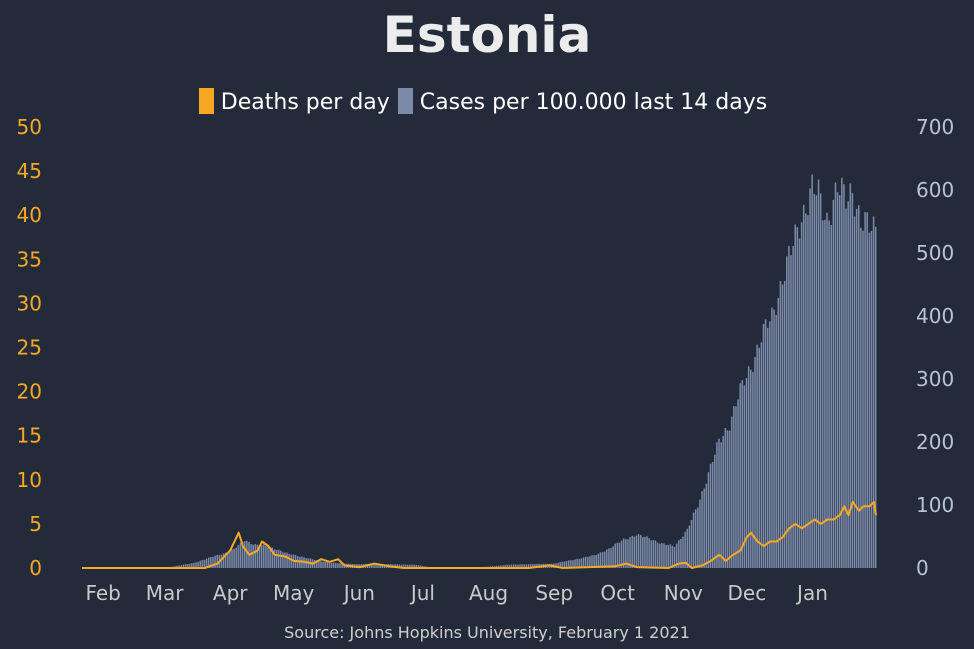 The height and width of the screenshot is (649, 974). What do you see at coordinates (935, 253) in the screenshot?
I see `right-axis-tick: 500` at bounding box center [935, 253].